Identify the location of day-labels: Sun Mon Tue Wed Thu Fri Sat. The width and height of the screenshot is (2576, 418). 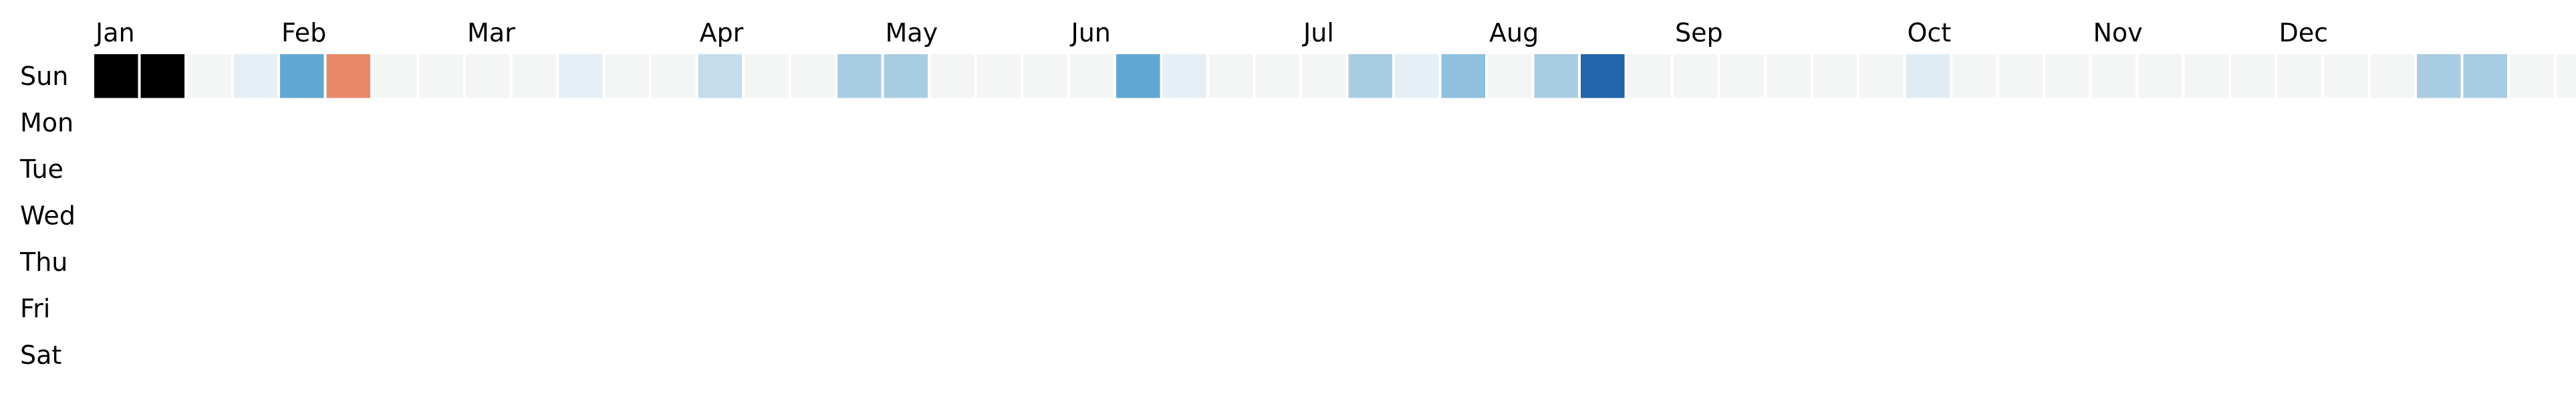
(48, 216).